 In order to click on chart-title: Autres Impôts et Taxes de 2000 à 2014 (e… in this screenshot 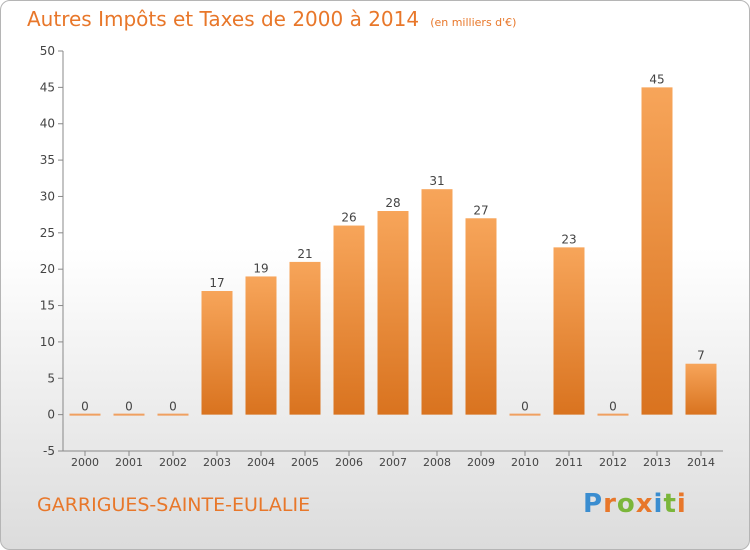, I will do `click(271, 19)`.